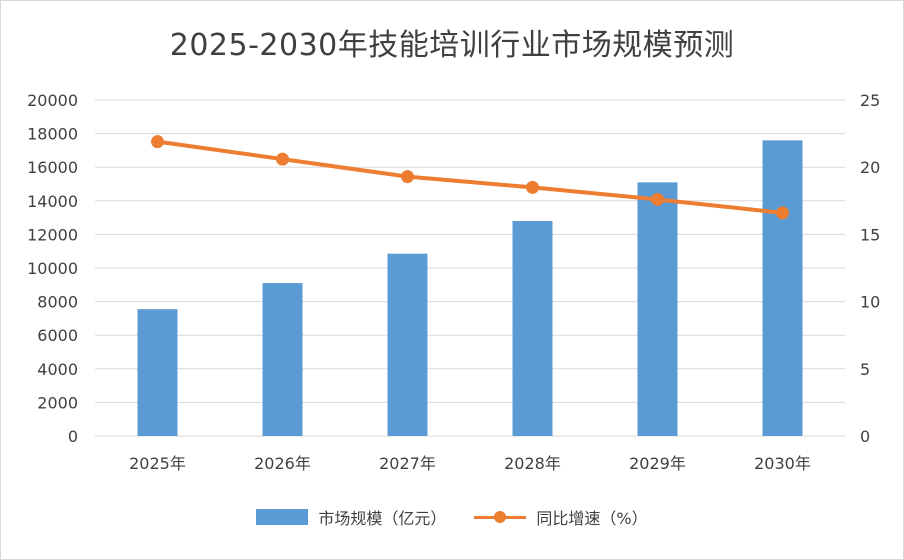 This screenshot has height=560, width=904. I want to click on y-left-tick-label: 12000, so click(52, 234).